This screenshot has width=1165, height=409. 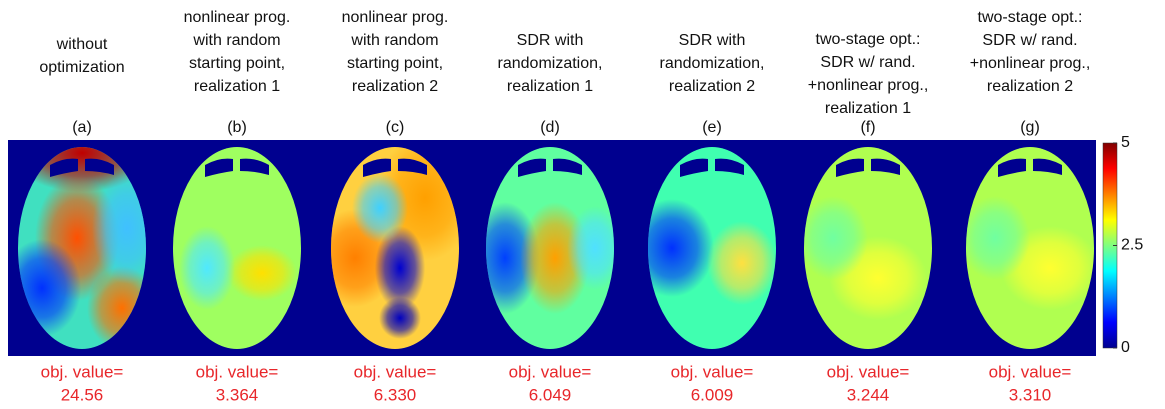 What do you see at coordinates (712, 394) in the screenshot?
I see `obj-value: 6.009` at bounding box center [712, 394].